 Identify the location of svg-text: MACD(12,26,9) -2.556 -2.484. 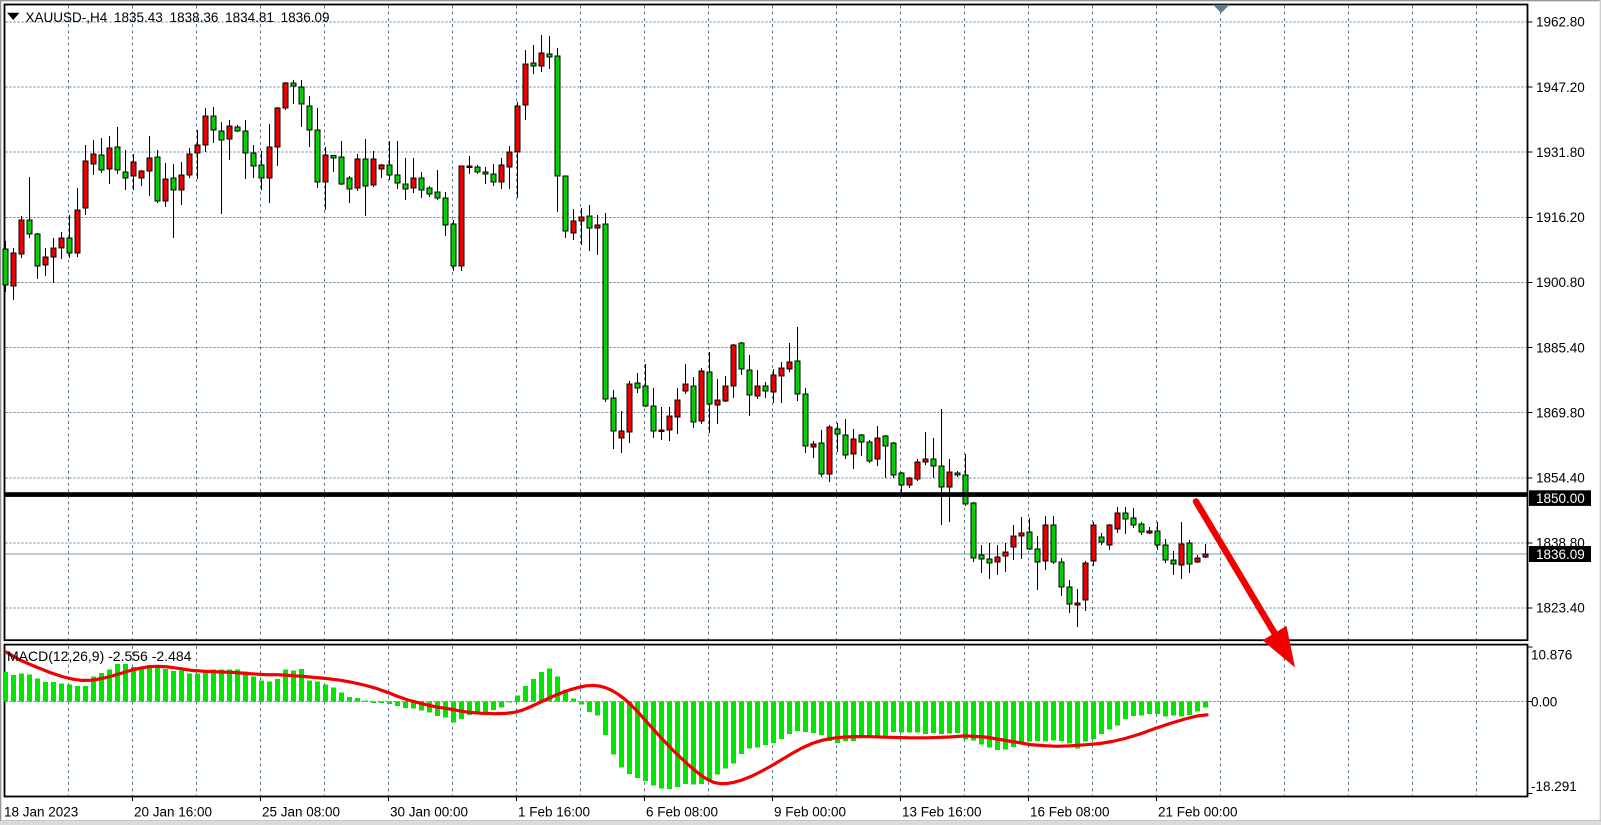
(99, 656).